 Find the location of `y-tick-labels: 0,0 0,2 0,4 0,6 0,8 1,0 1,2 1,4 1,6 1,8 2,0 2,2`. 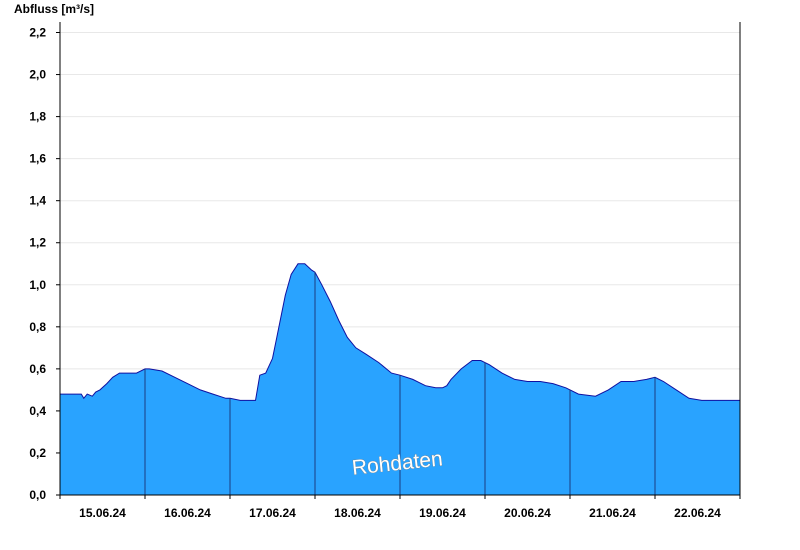

y-tick-labels: 0,0 0,2 0,4 0,6 0,8 1,0 1,2 1,4 1,6 1,8 2,0 2,2 is located at coordinates (44, 264).